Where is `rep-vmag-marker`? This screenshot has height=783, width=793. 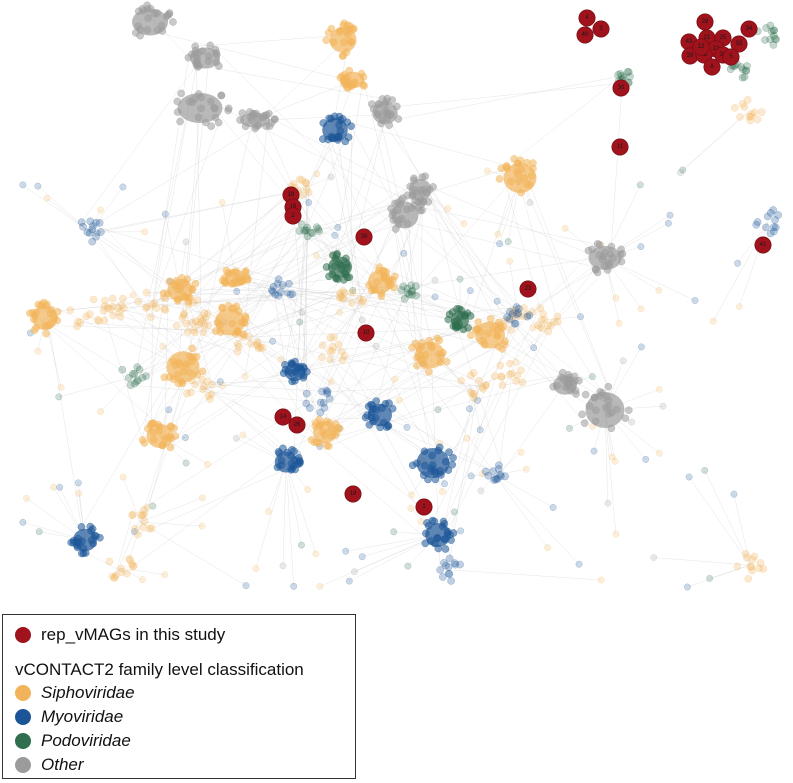
rep-vmag-marker is located at coordinates (293, 216).